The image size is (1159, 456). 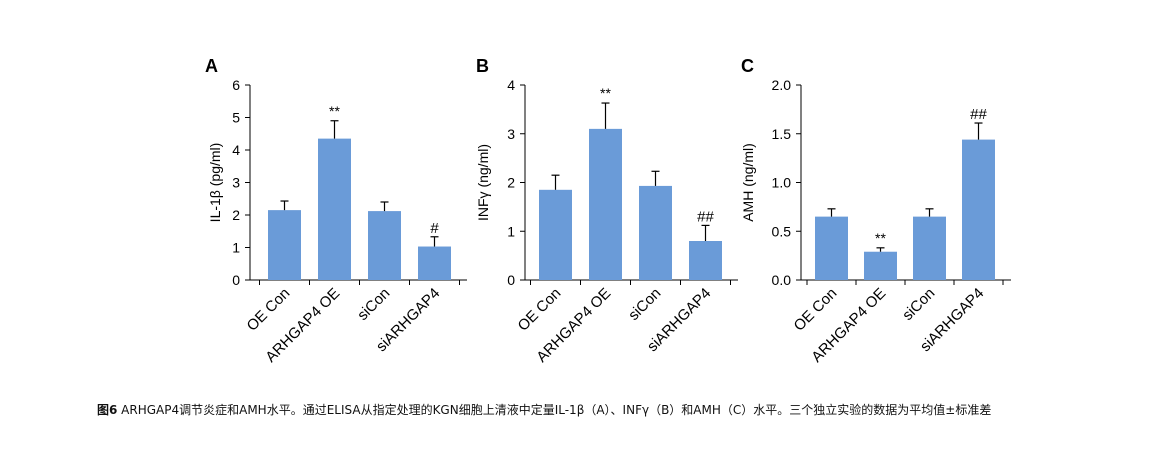 What do you see at coordinates (215, 183) in the screenshot?
I see `y-axis-label: IL-1β (pg/ml)` at bounding box center [215, 183].